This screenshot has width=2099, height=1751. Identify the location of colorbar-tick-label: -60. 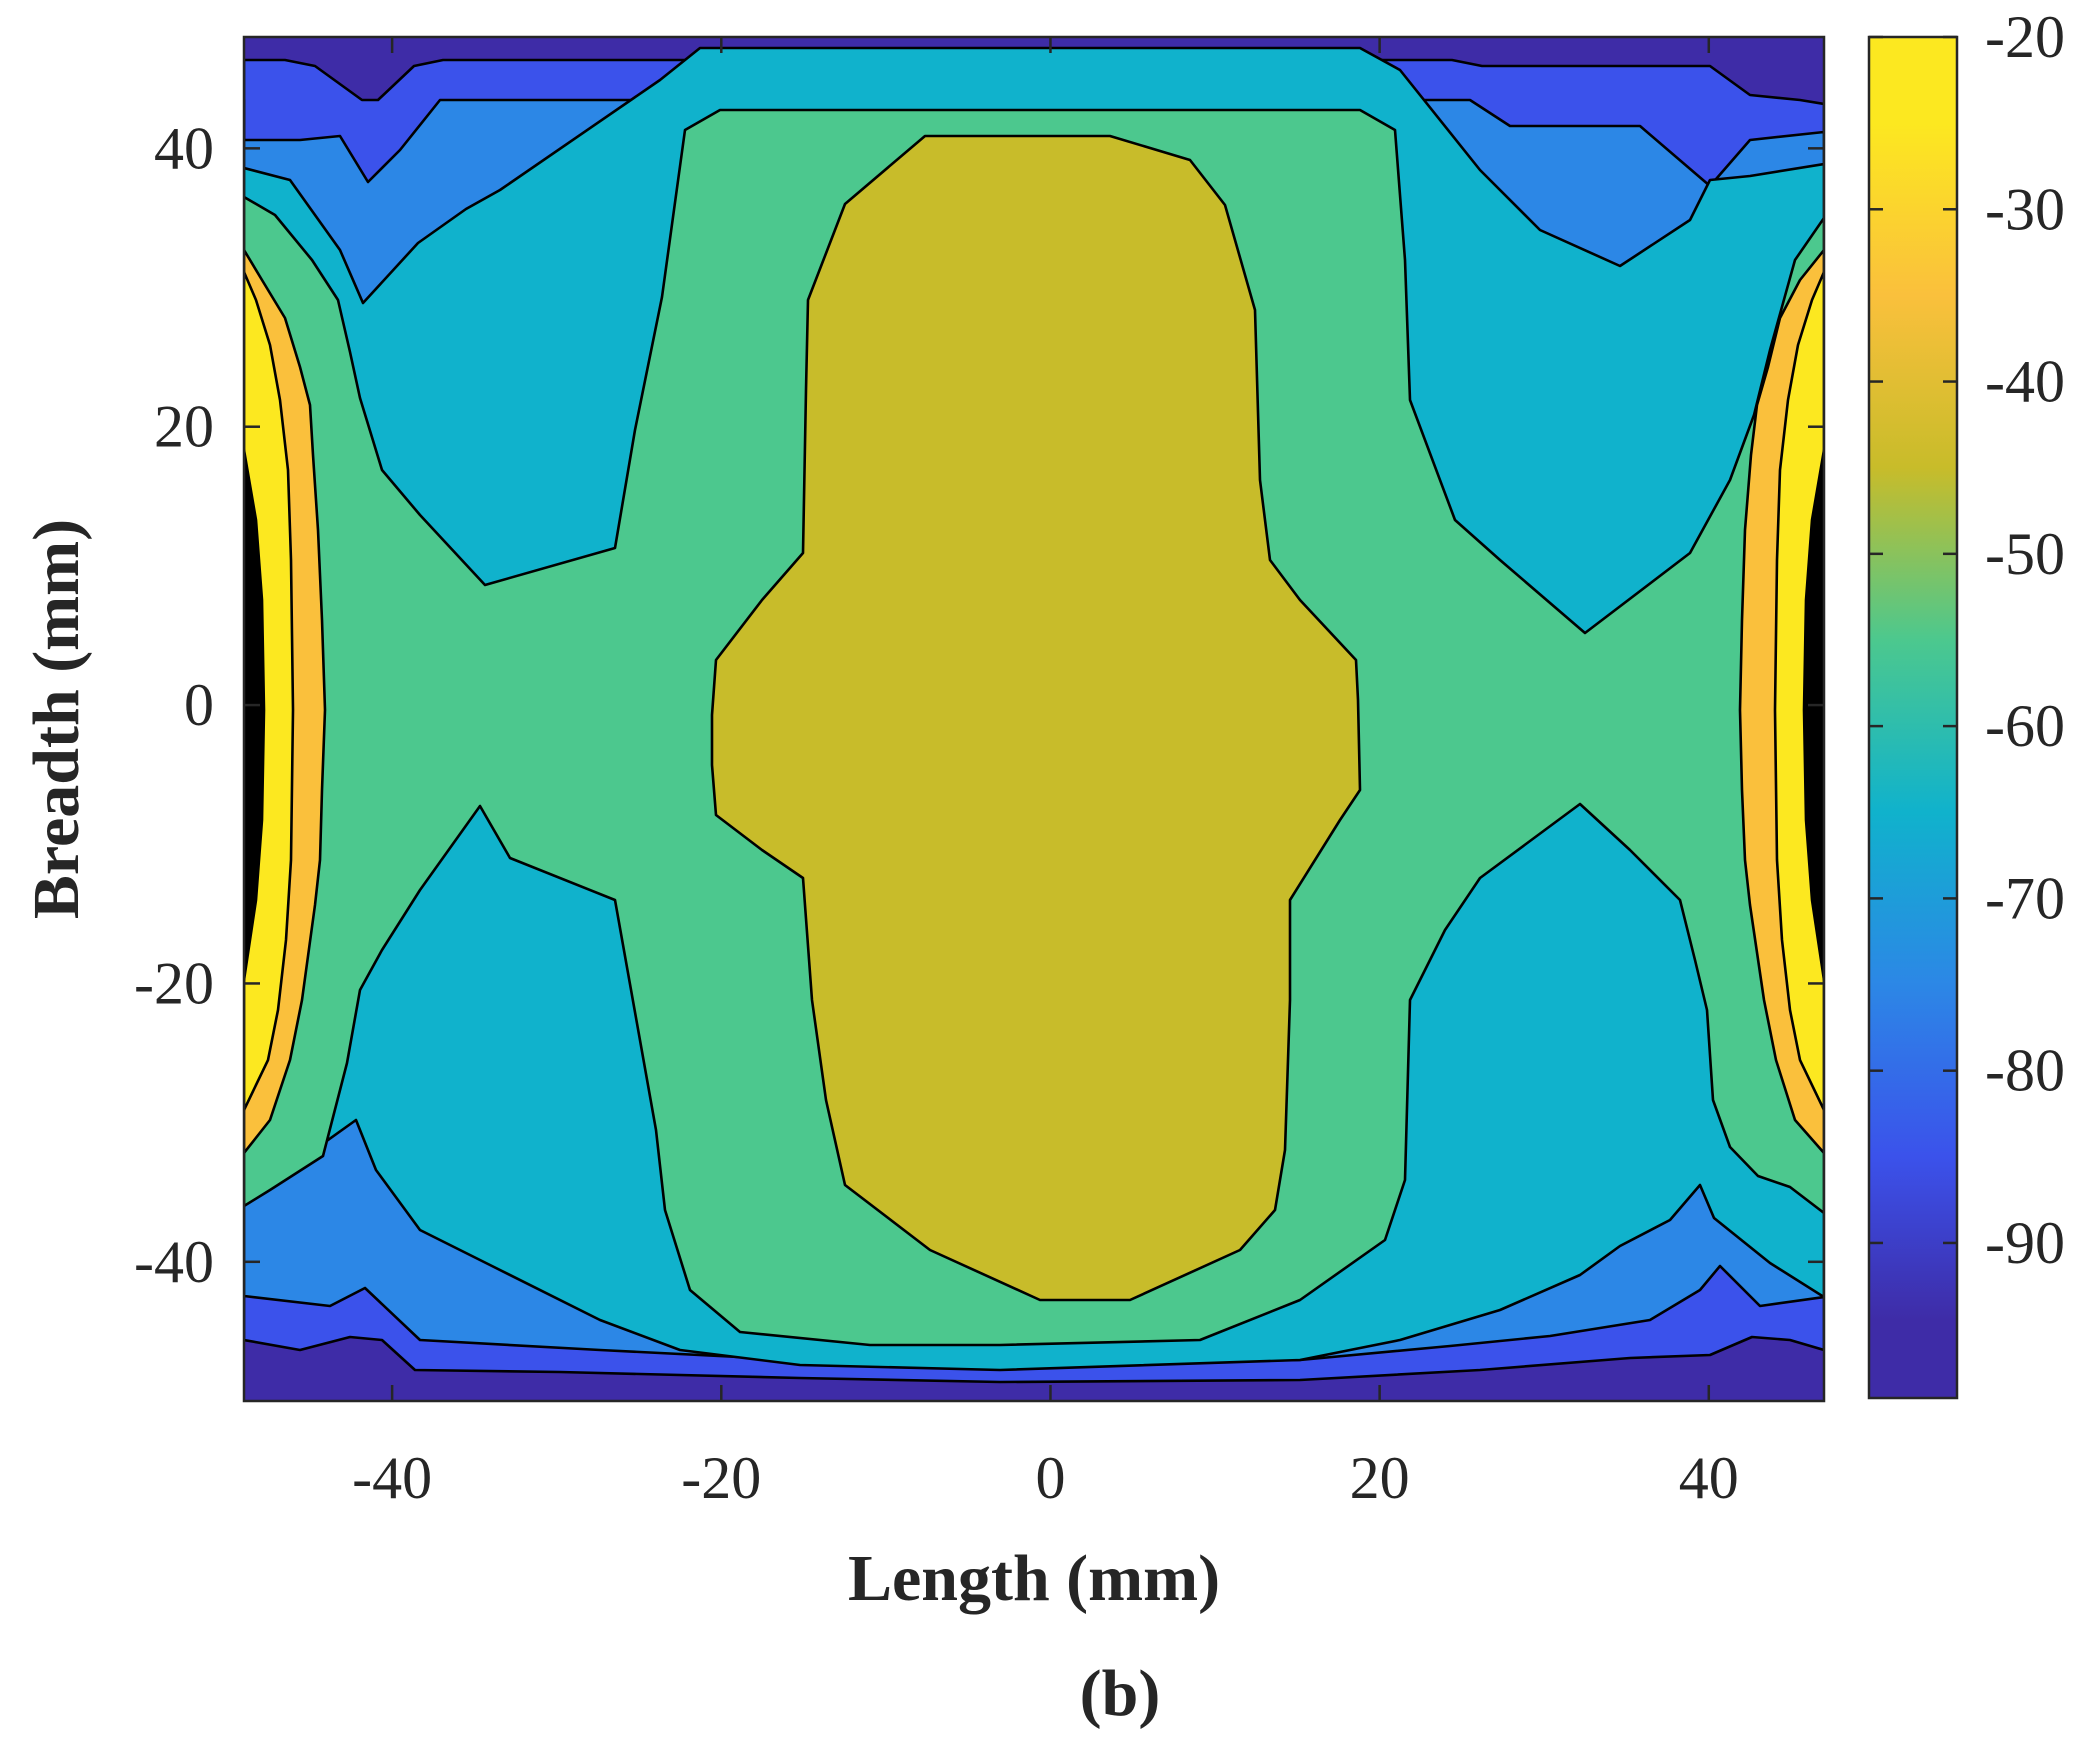
(2025, 726).